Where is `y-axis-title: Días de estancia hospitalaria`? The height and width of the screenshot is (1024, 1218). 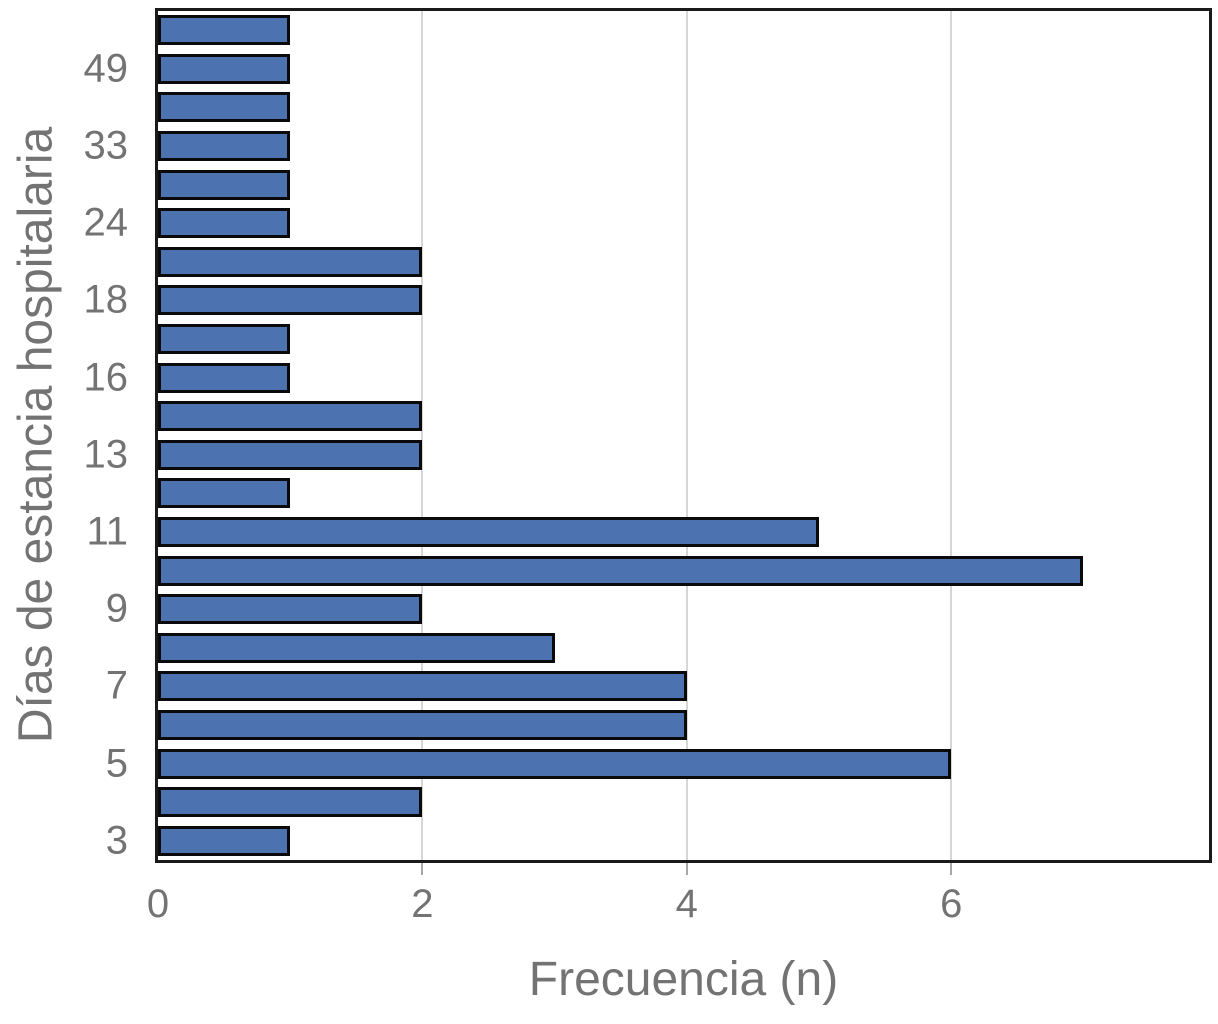
y-axis-title: Días de estancia hospitalaria is located at coordinates (36, 435).